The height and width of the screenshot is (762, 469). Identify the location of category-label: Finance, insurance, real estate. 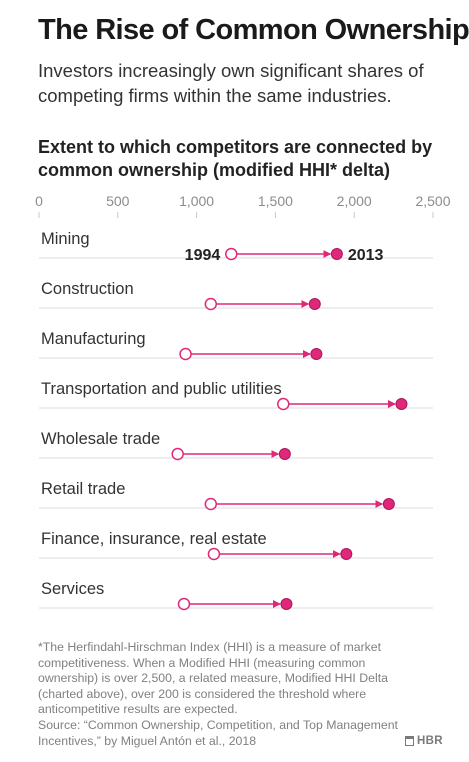
(154, 539).